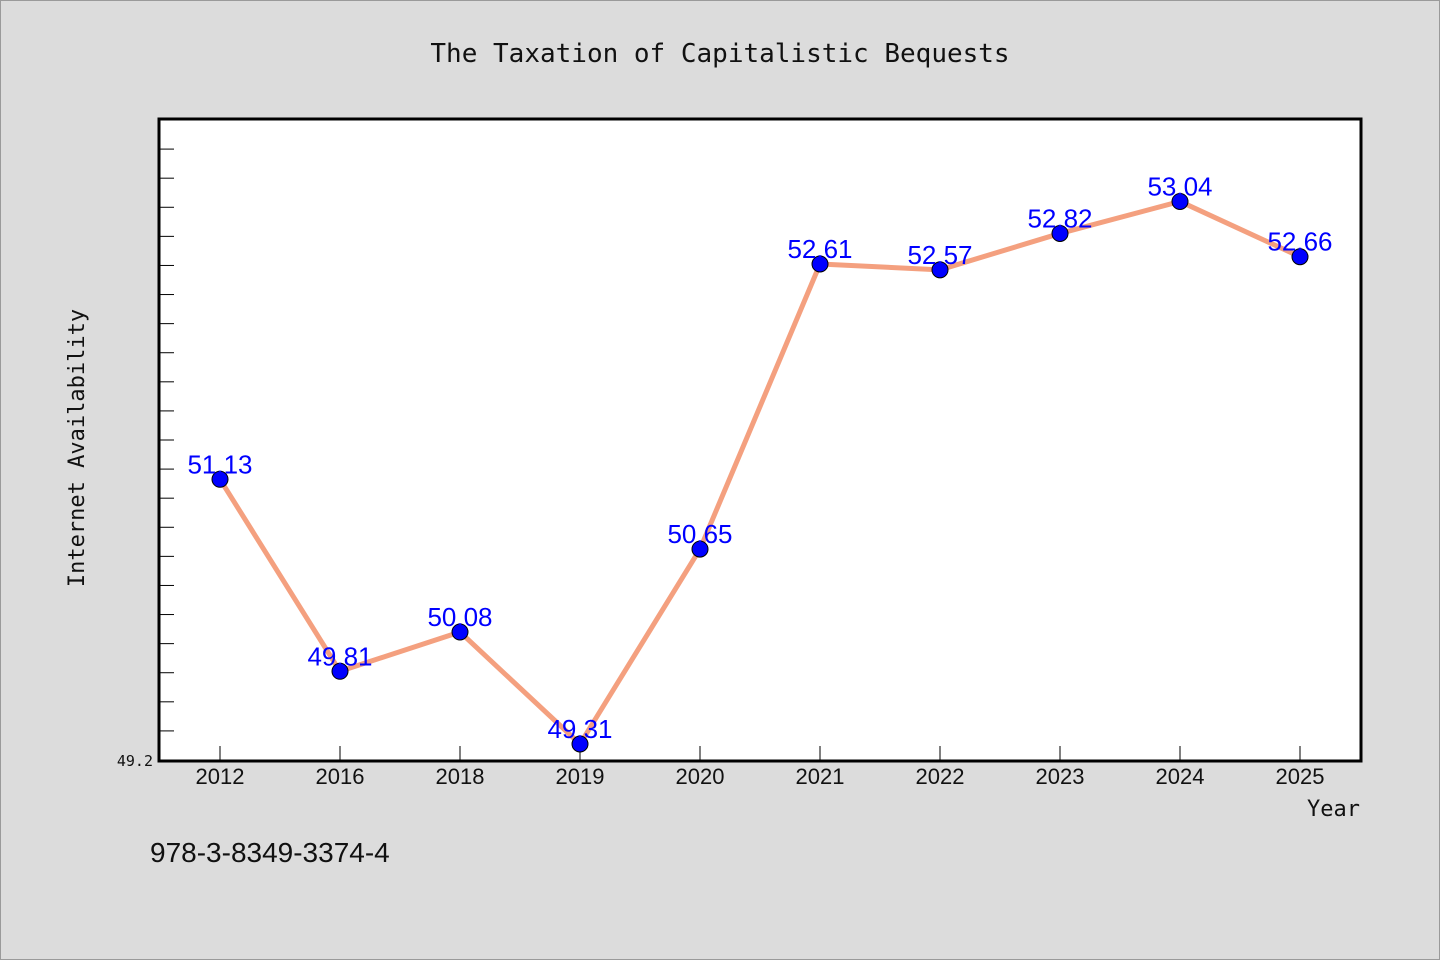  I want to click on y-axis-ticks, so click(167, 440).